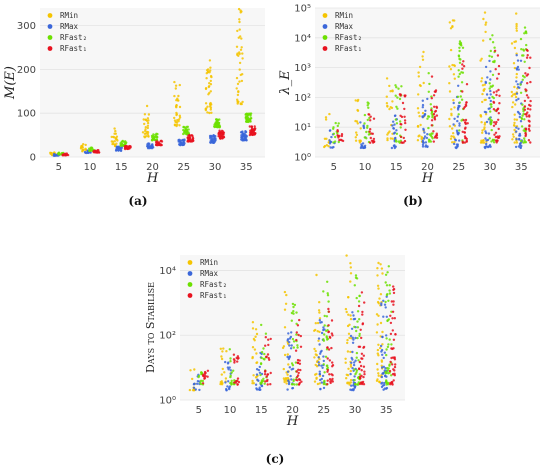 Image resolution: width=550 pixels, height=475 pixels. Describe the element at coordinates (167, 271) in the screenshot. I see `y-tick-label: 10⁴` at that location.